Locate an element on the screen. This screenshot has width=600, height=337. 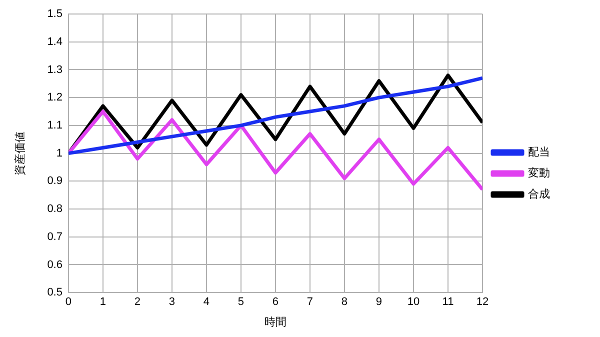
y-tick-label: 0.9 is located at coordinates (54, 181).